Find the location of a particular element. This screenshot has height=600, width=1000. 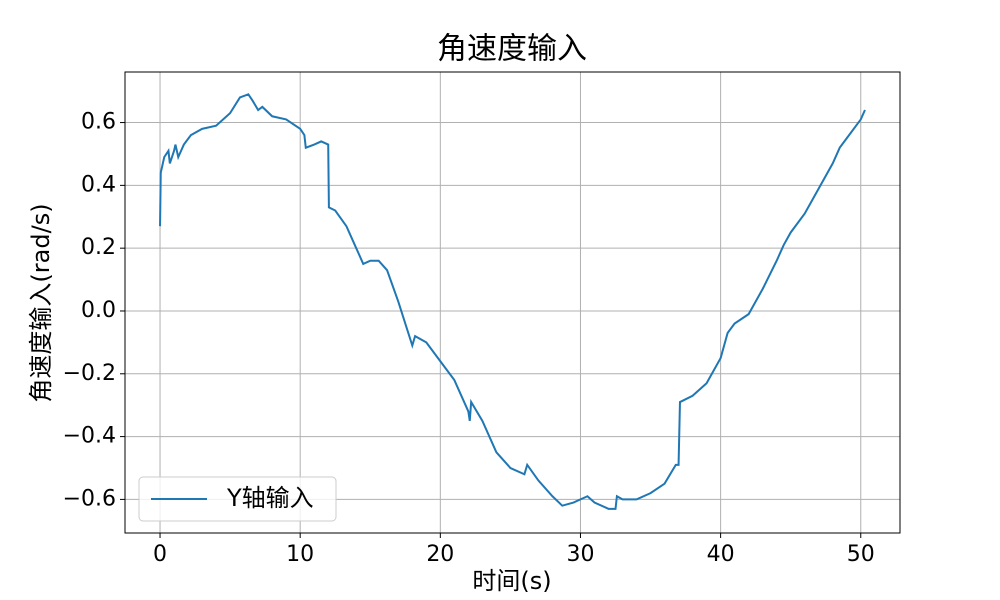

legend-box is located at coordinates (237, 499).